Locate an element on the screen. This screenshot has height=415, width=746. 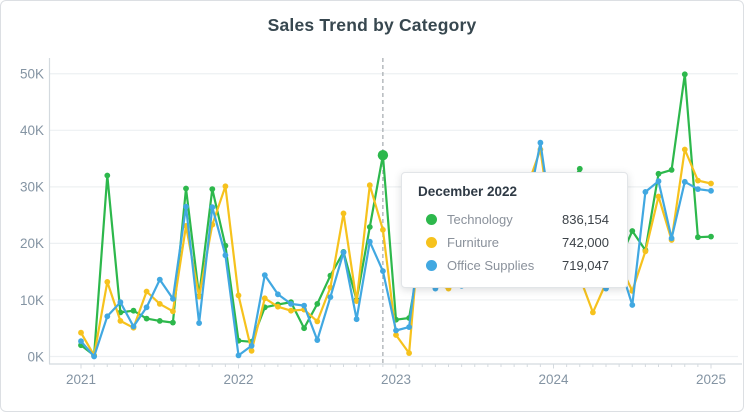
svg-text: 20K is located at coordinates (32, 243).